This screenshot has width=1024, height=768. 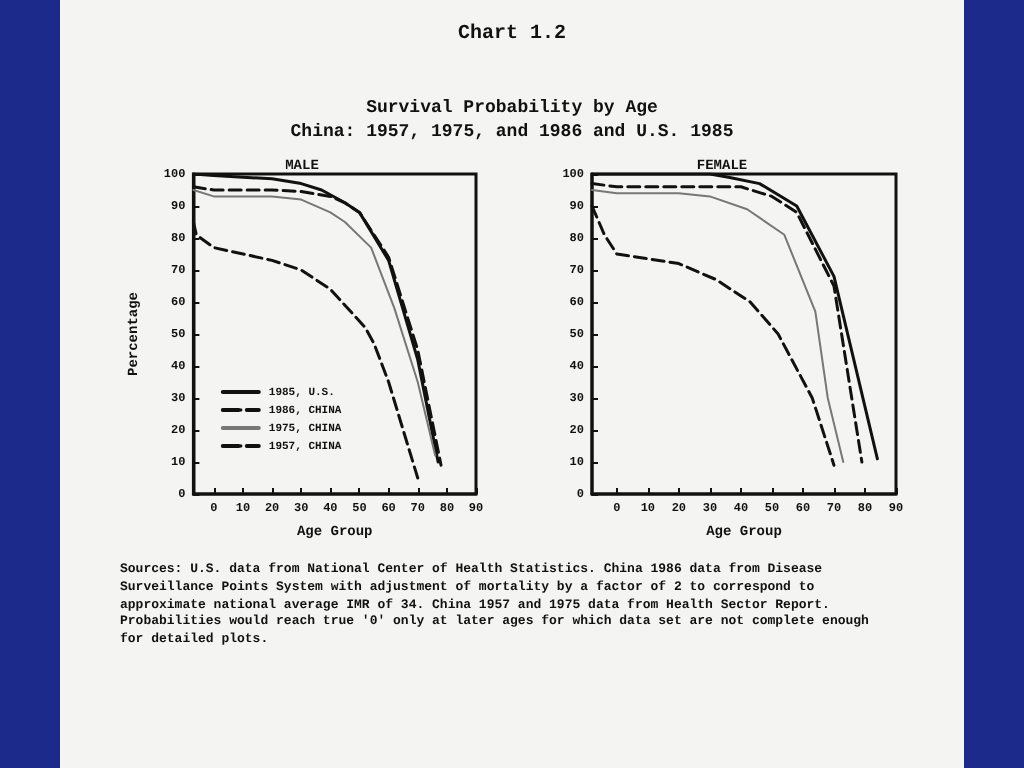 I want to click on text: China: 1957, 1975, and 1986 and U.S. 1985, so click(x=512, y=132).